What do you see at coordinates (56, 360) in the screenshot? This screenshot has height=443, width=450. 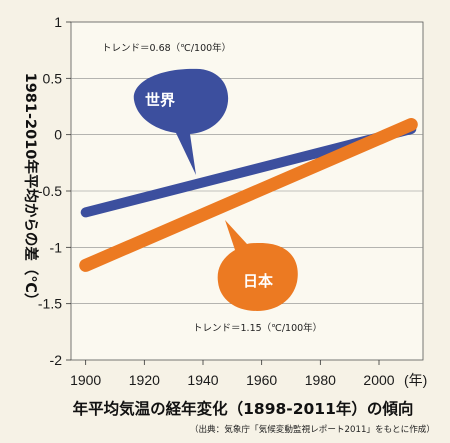 I see `y-tick-label: -2` at bounding box center [56, 360].